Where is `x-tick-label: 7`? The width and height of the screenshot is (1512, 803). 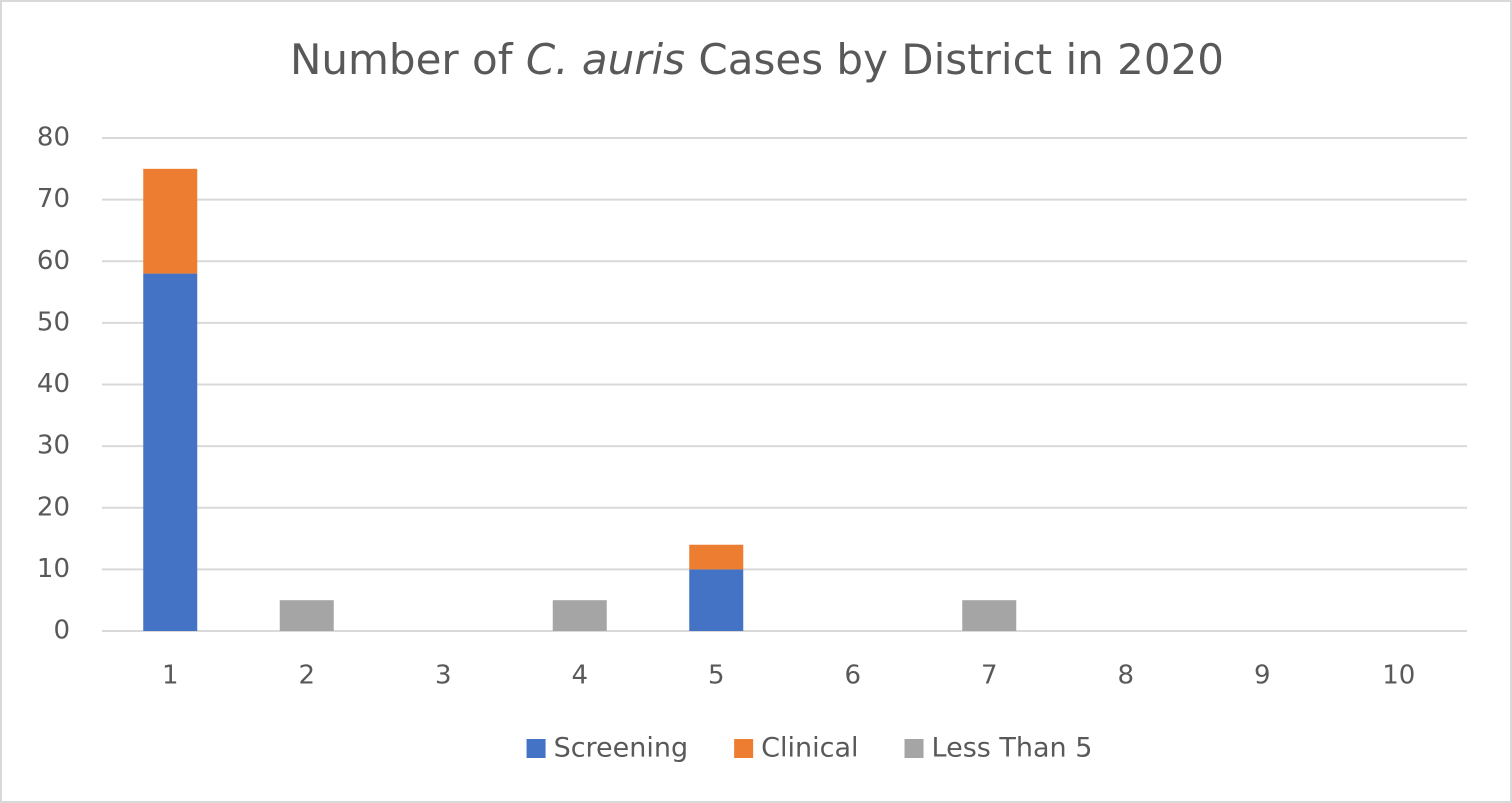
x-tick-label: 7 is located at coordinates (989, 676).